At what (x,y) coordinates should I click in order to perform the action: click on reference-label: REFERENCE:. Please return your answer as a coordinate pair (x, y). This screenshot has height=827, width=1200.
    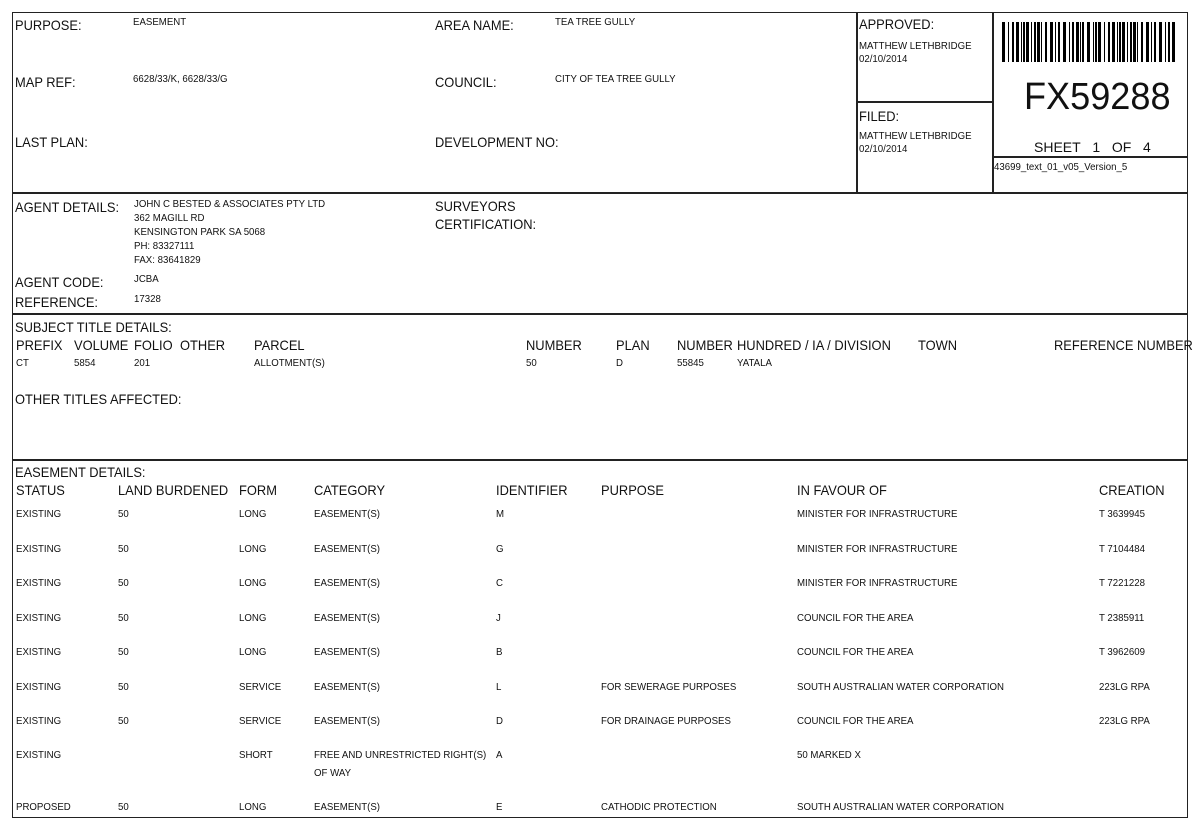
    Looking at the image, I should click on (57, 302).